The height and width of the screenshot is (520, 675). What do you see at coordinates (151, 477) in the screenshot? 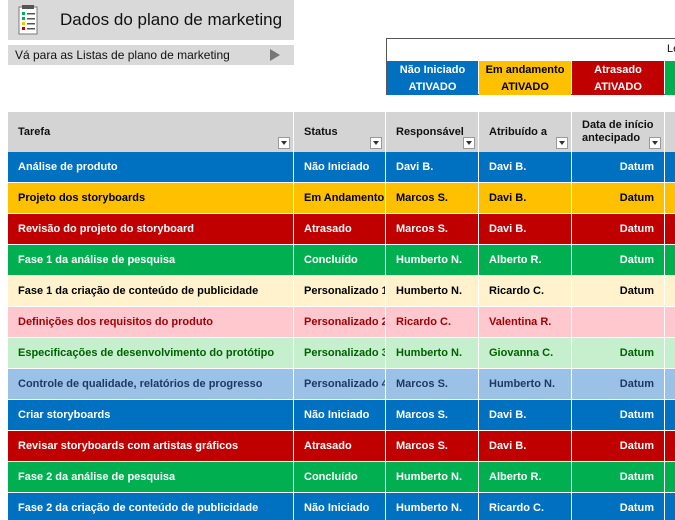
I see `cell-tarefa: Fase 2 da análise de pesquisa` at bounding box center [151, 477].